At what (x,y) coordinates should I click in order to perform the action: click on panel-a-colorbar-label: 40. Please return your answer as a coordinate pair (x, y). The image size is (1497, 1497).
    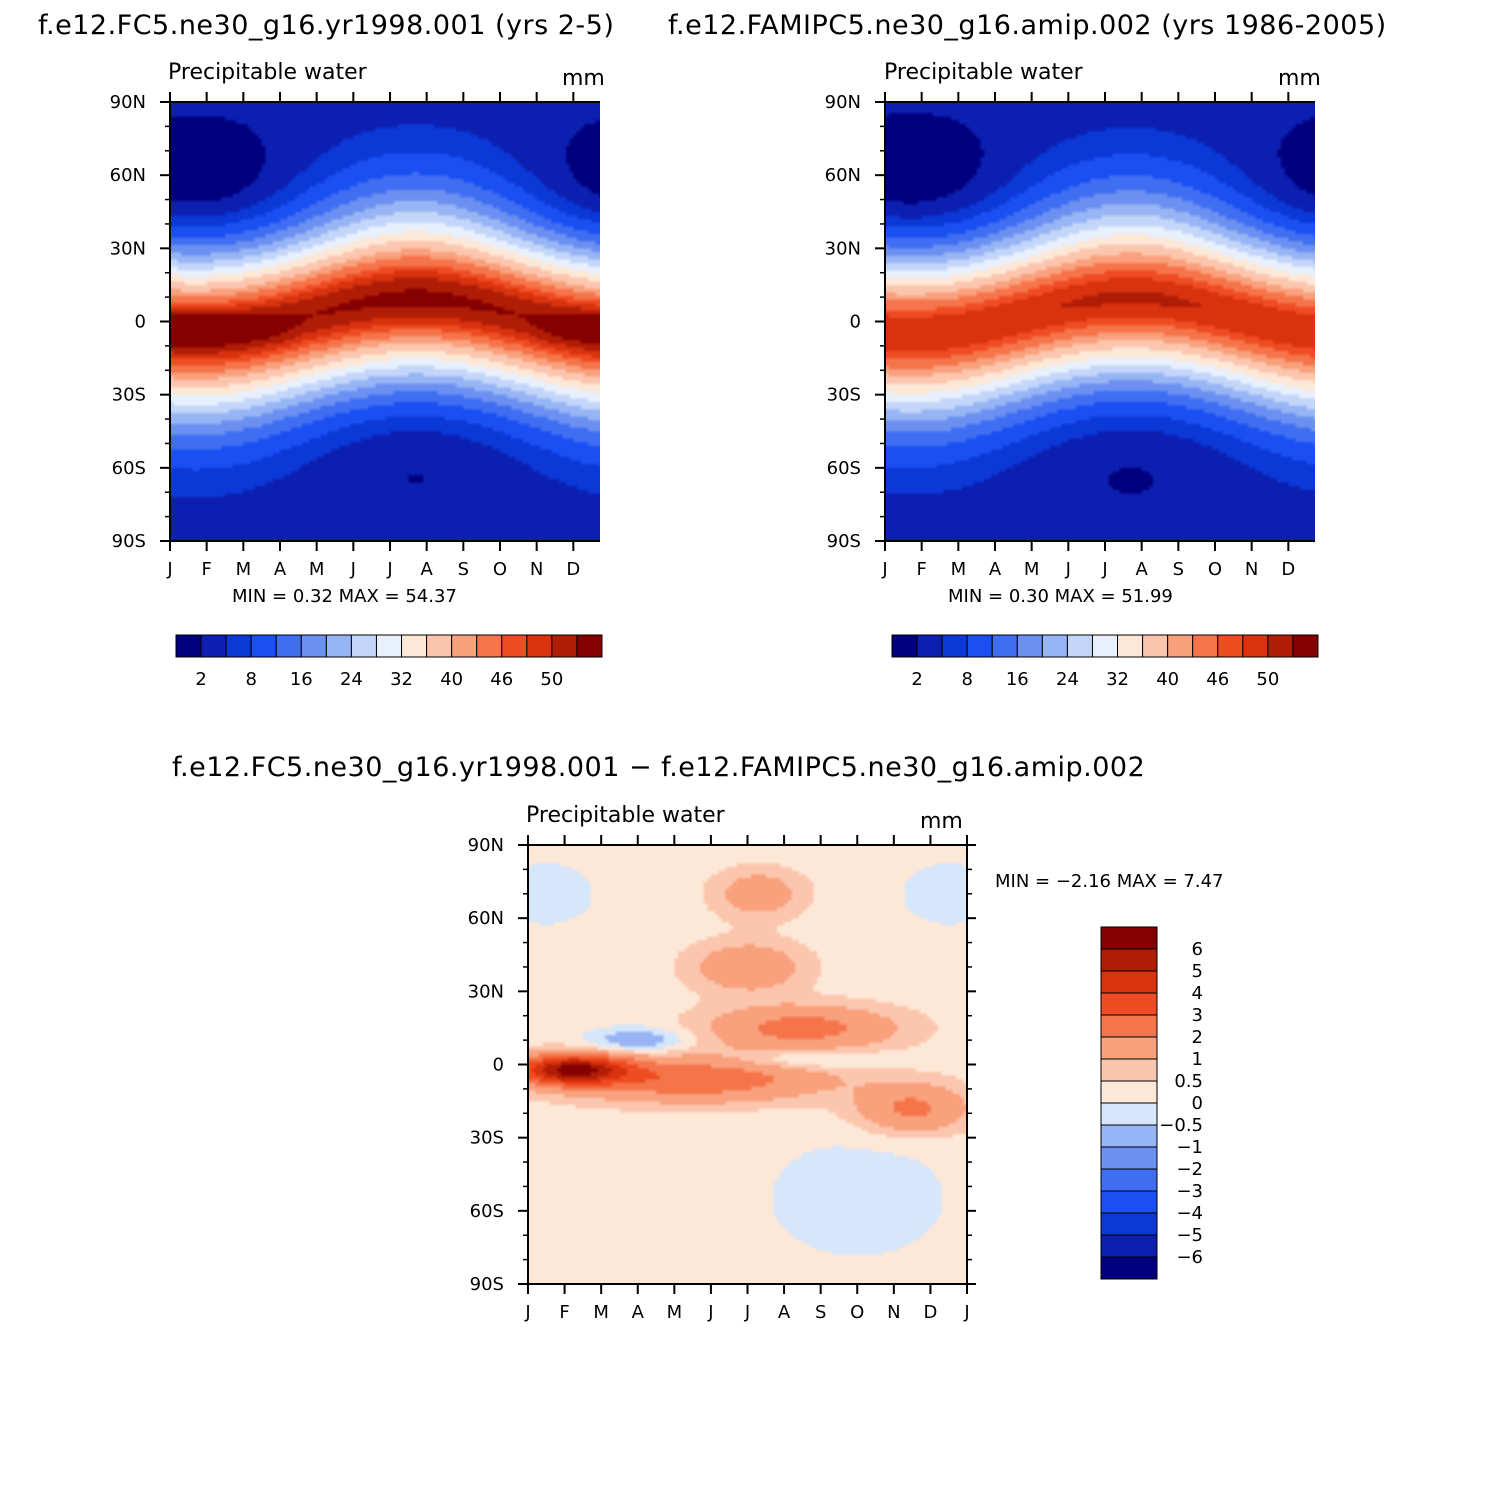
    Looking at the image, I should click on (451, 679).